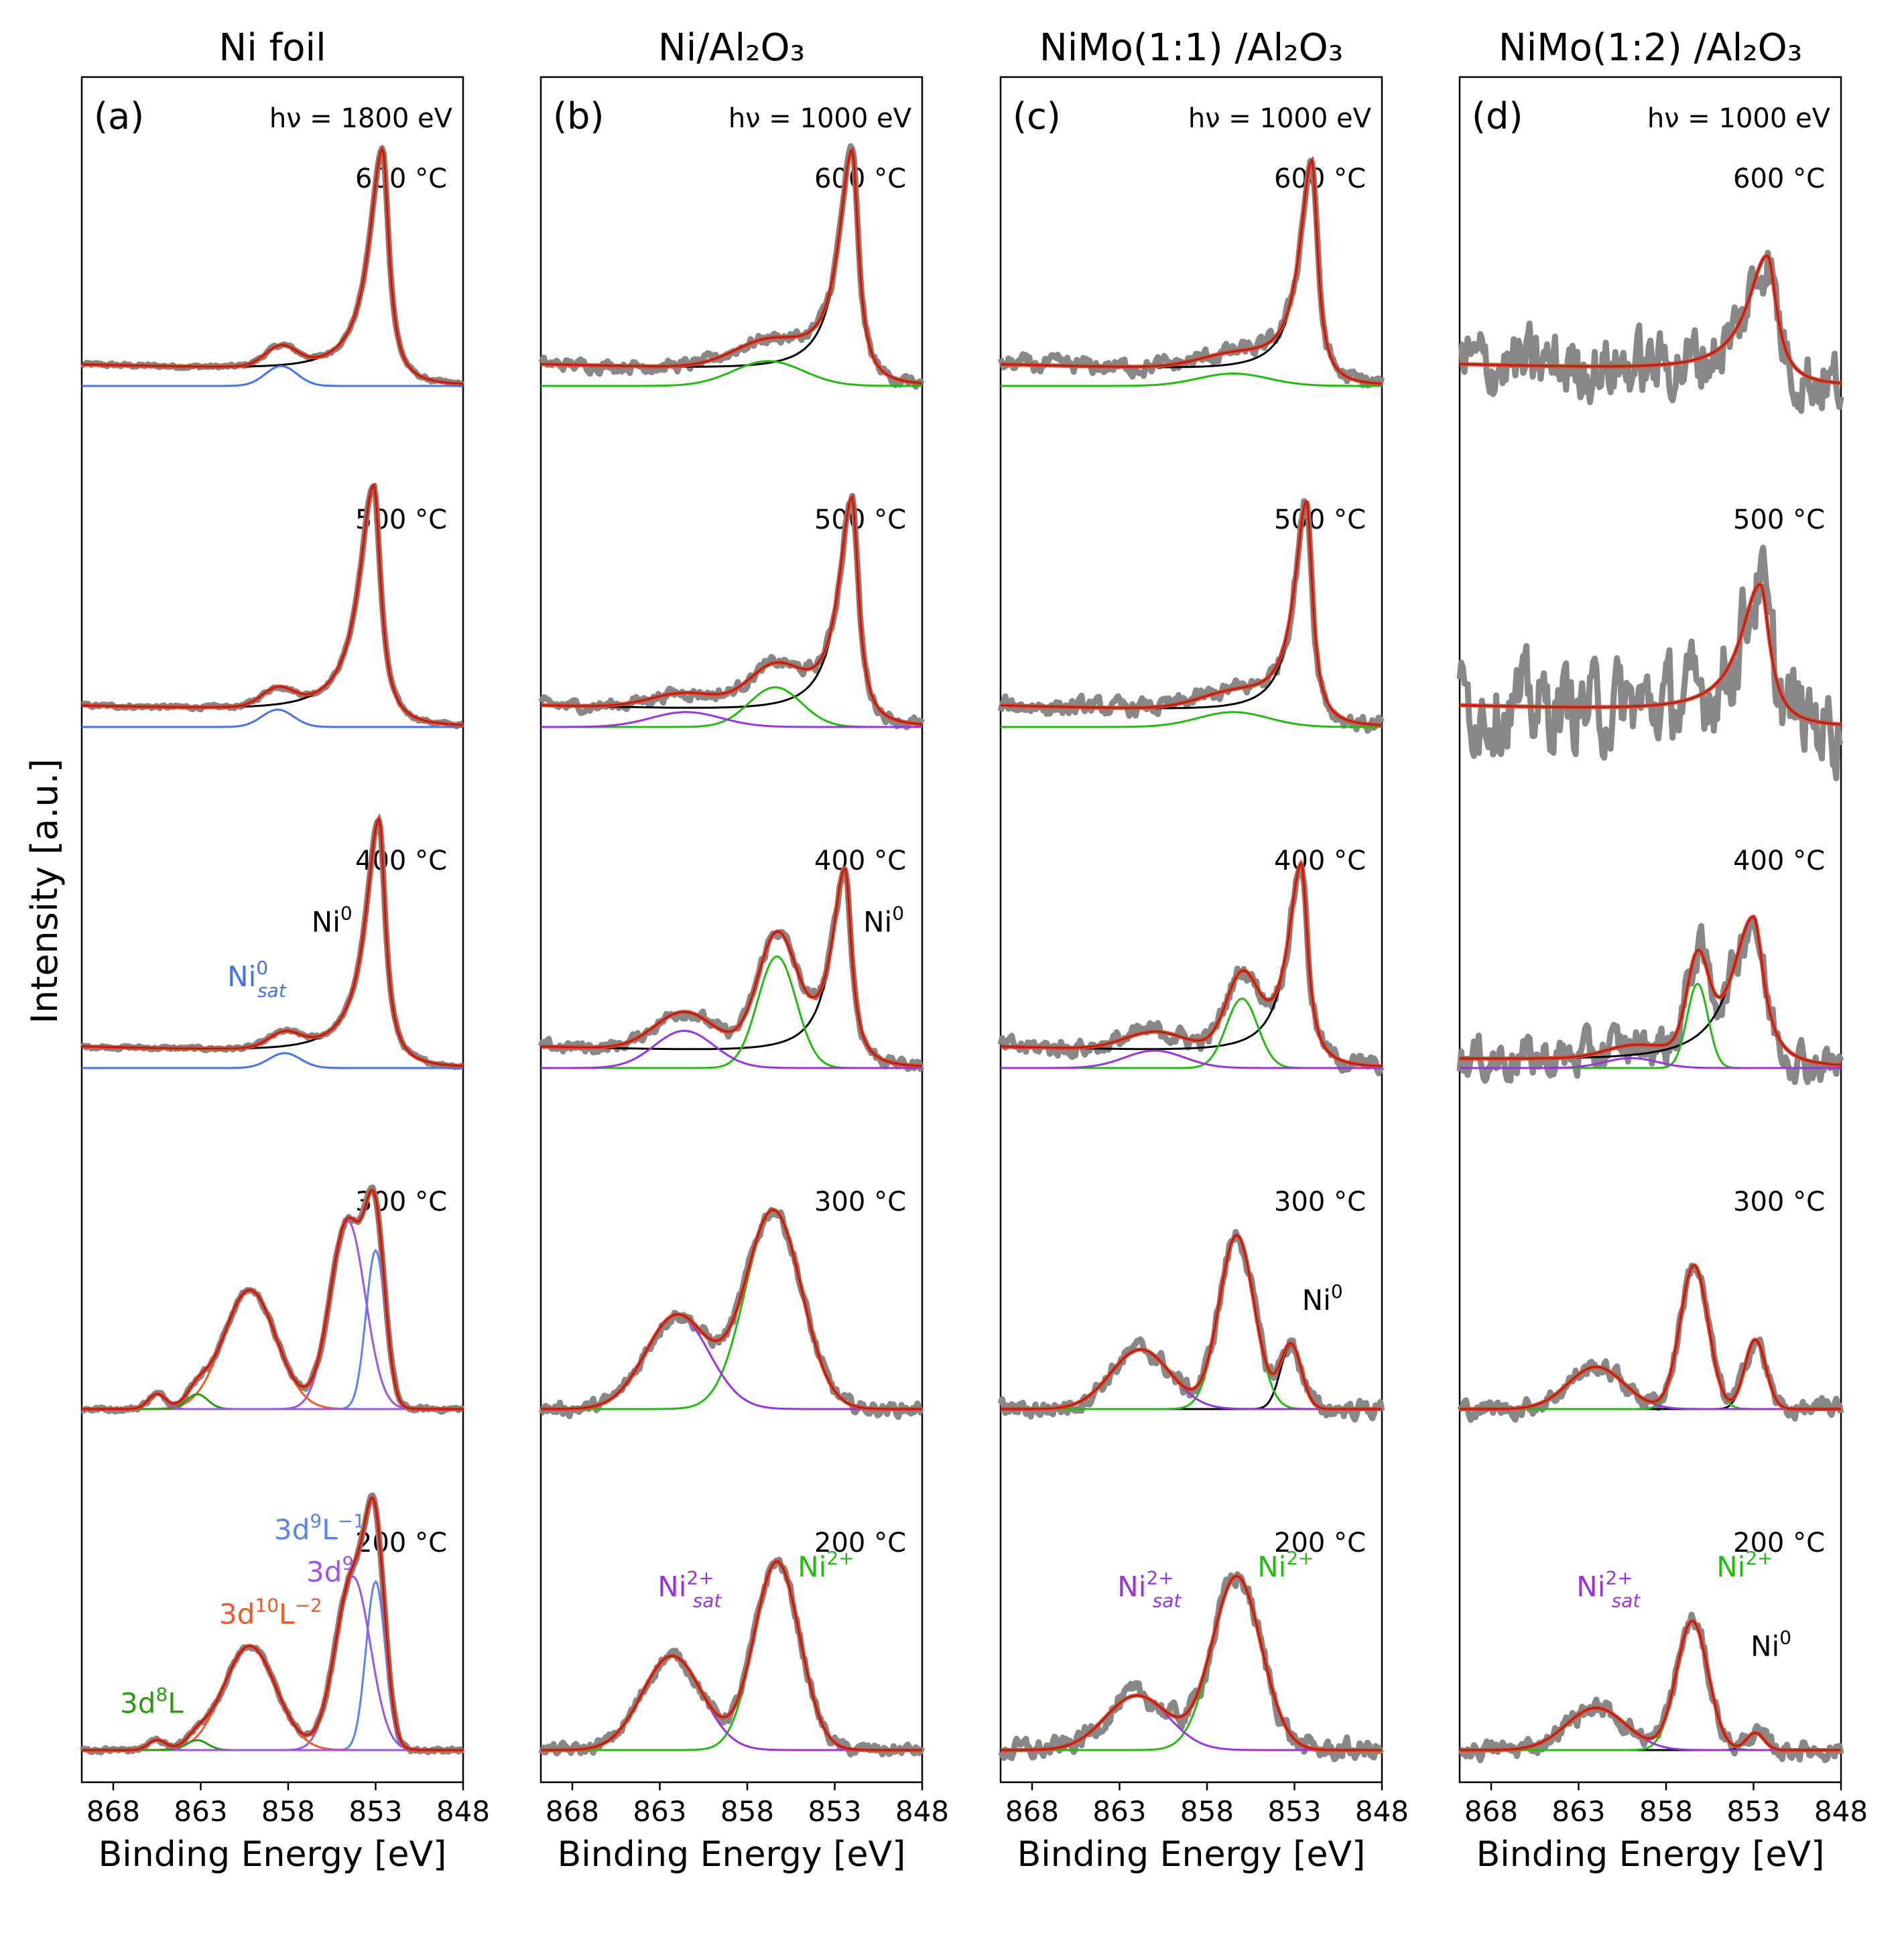  I want to click on panel-label: (d), so click(1497, 116).